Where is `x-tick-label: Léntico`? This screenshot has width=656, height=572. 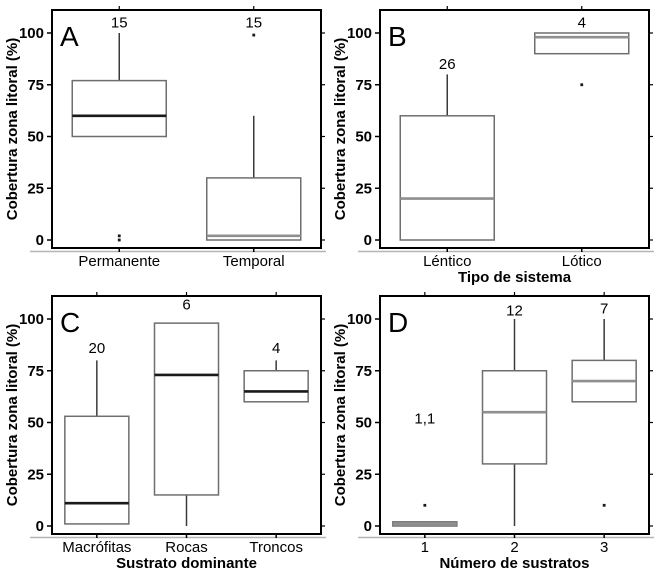
x-tick-label: Léntico is located at coordinates (447, 261).